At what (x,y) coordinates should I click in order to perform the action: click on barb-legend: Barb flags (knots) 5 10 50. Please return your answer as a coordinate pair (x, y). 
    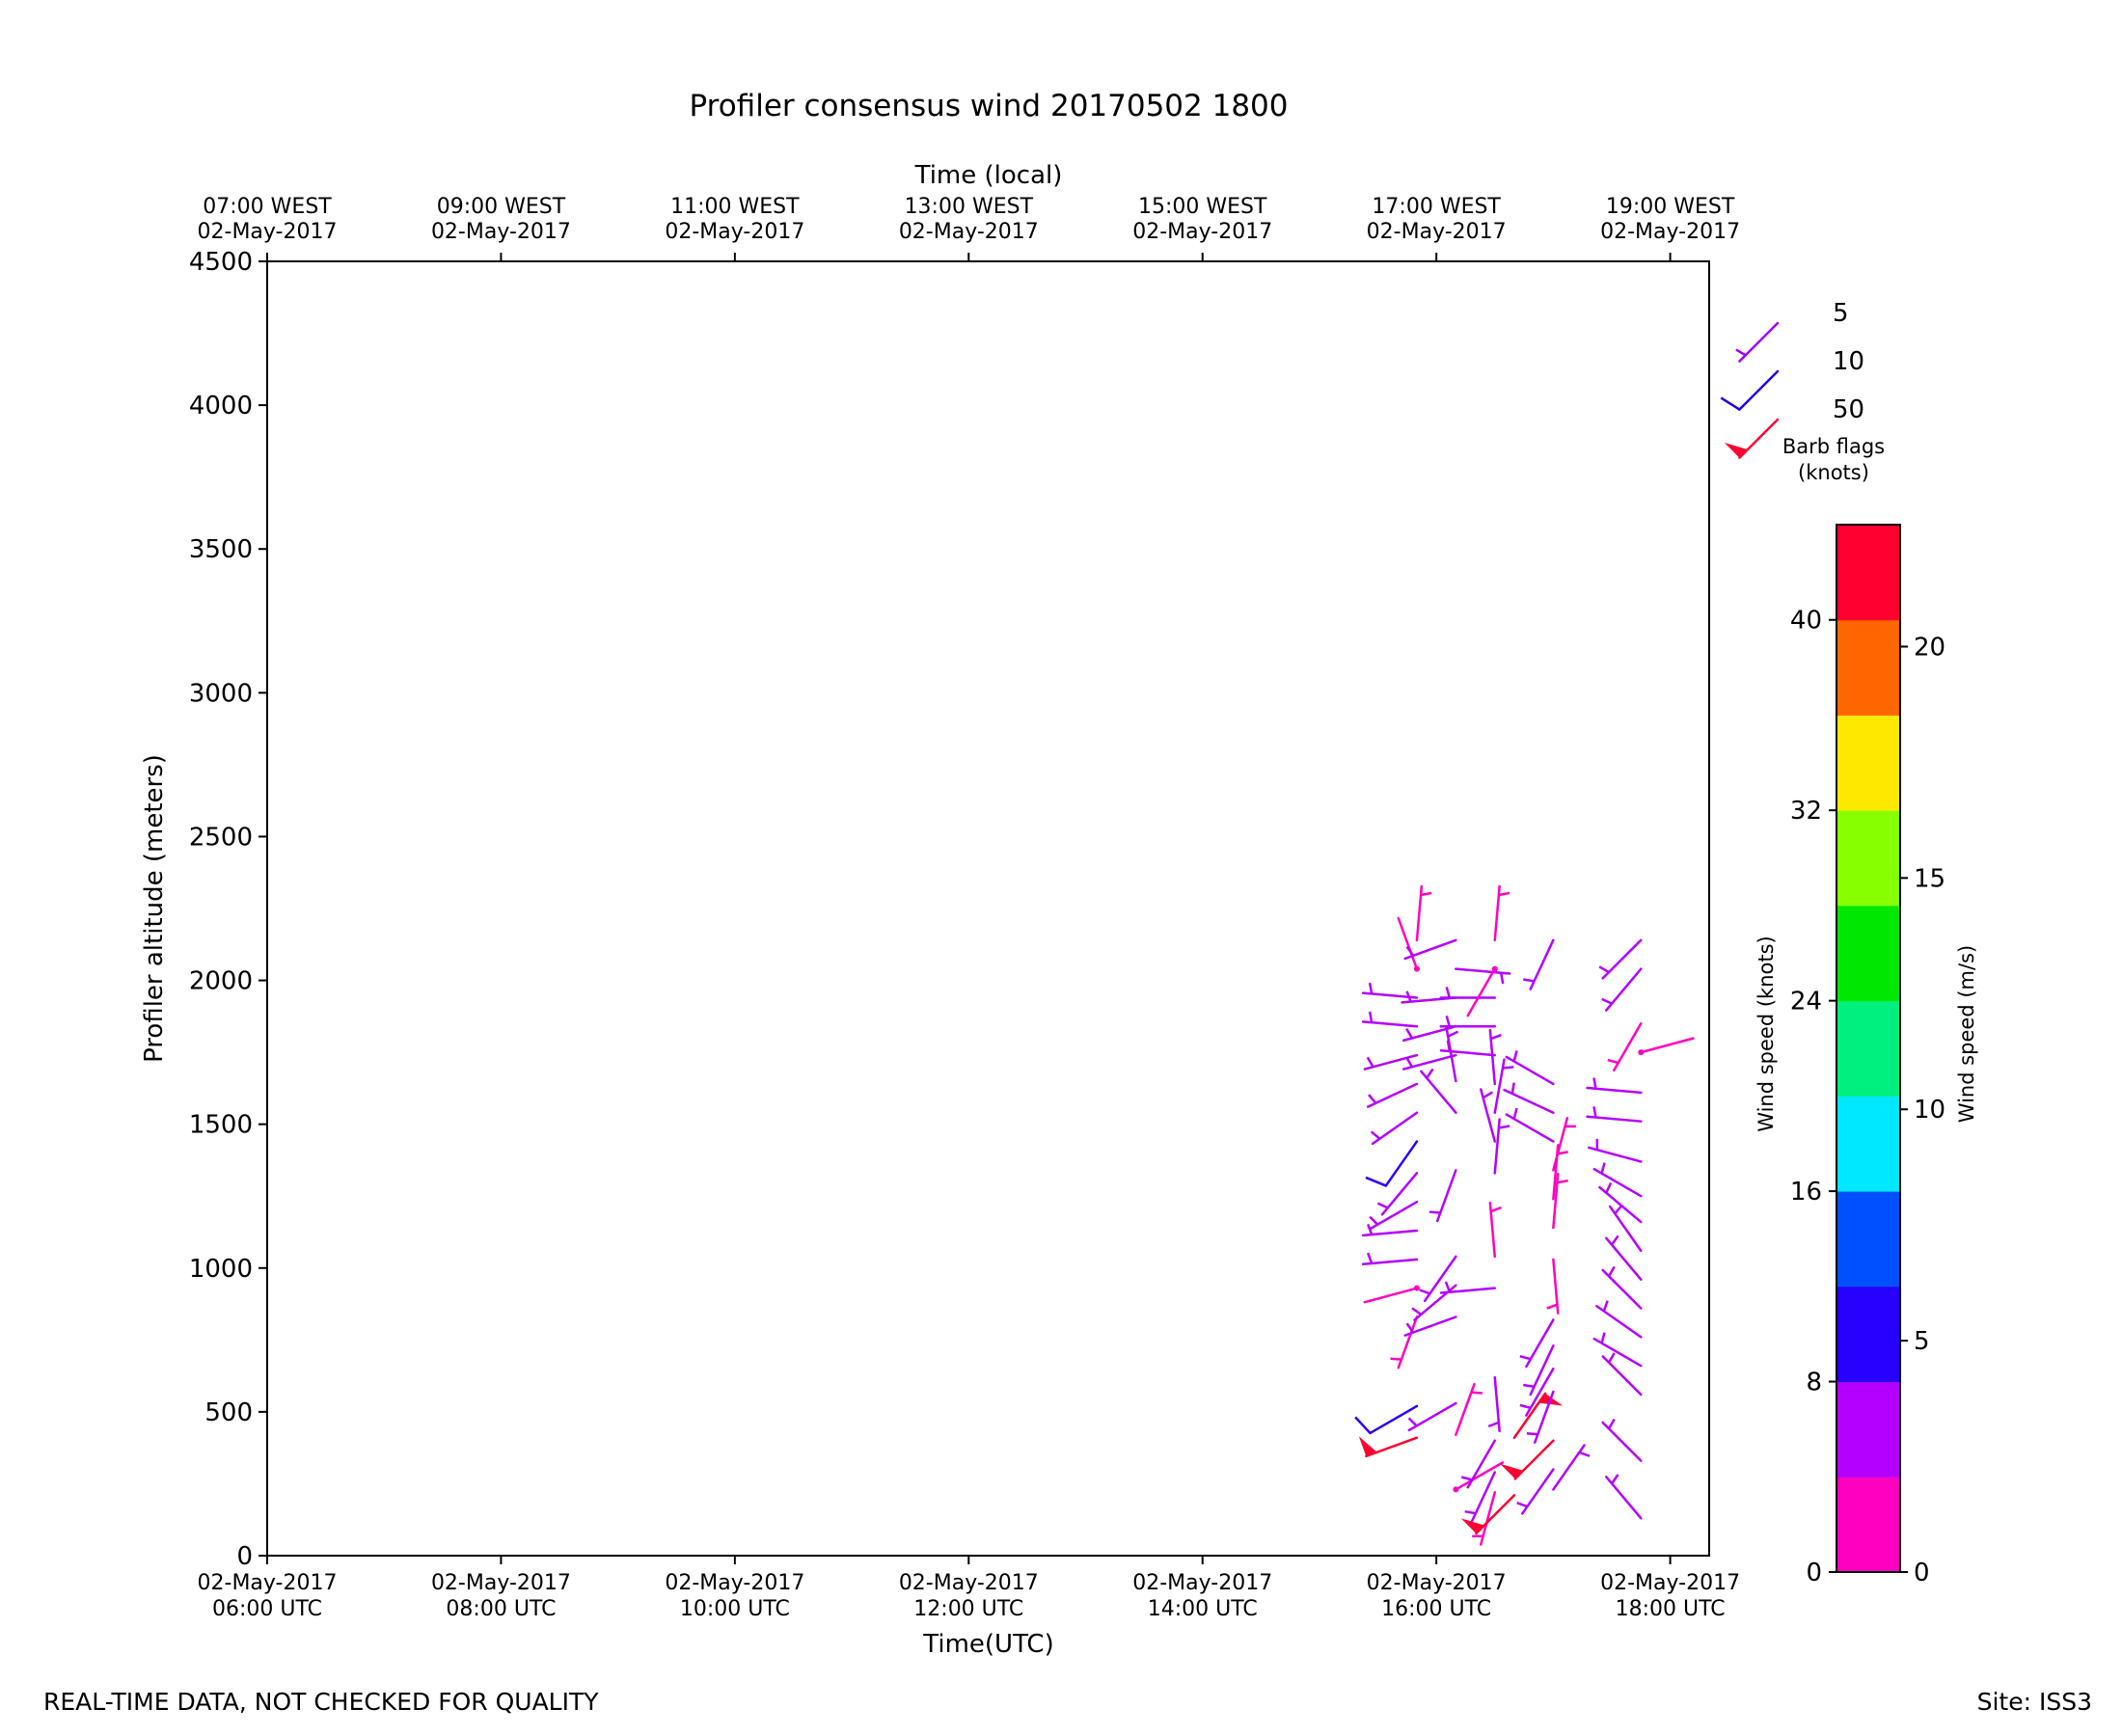
    Looking at the image, I should click on (1803, 392).